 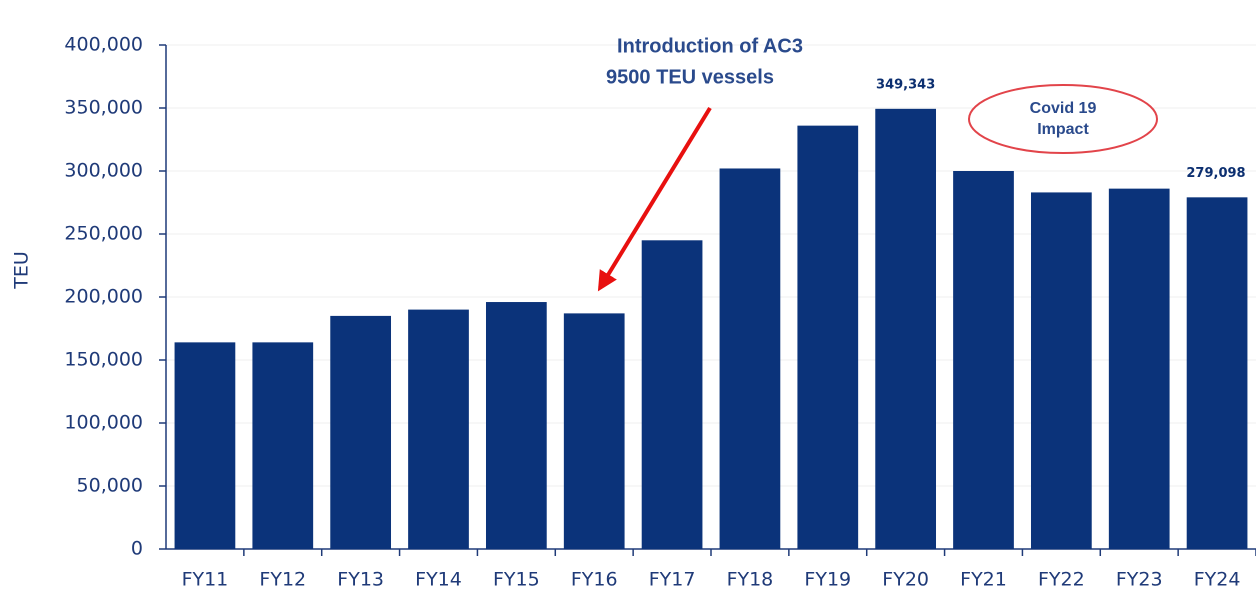 What do you see at coordinates (516, 580) in the screenshot?
I see `x-tick-label: FY15` at bounding box center [516, 580].